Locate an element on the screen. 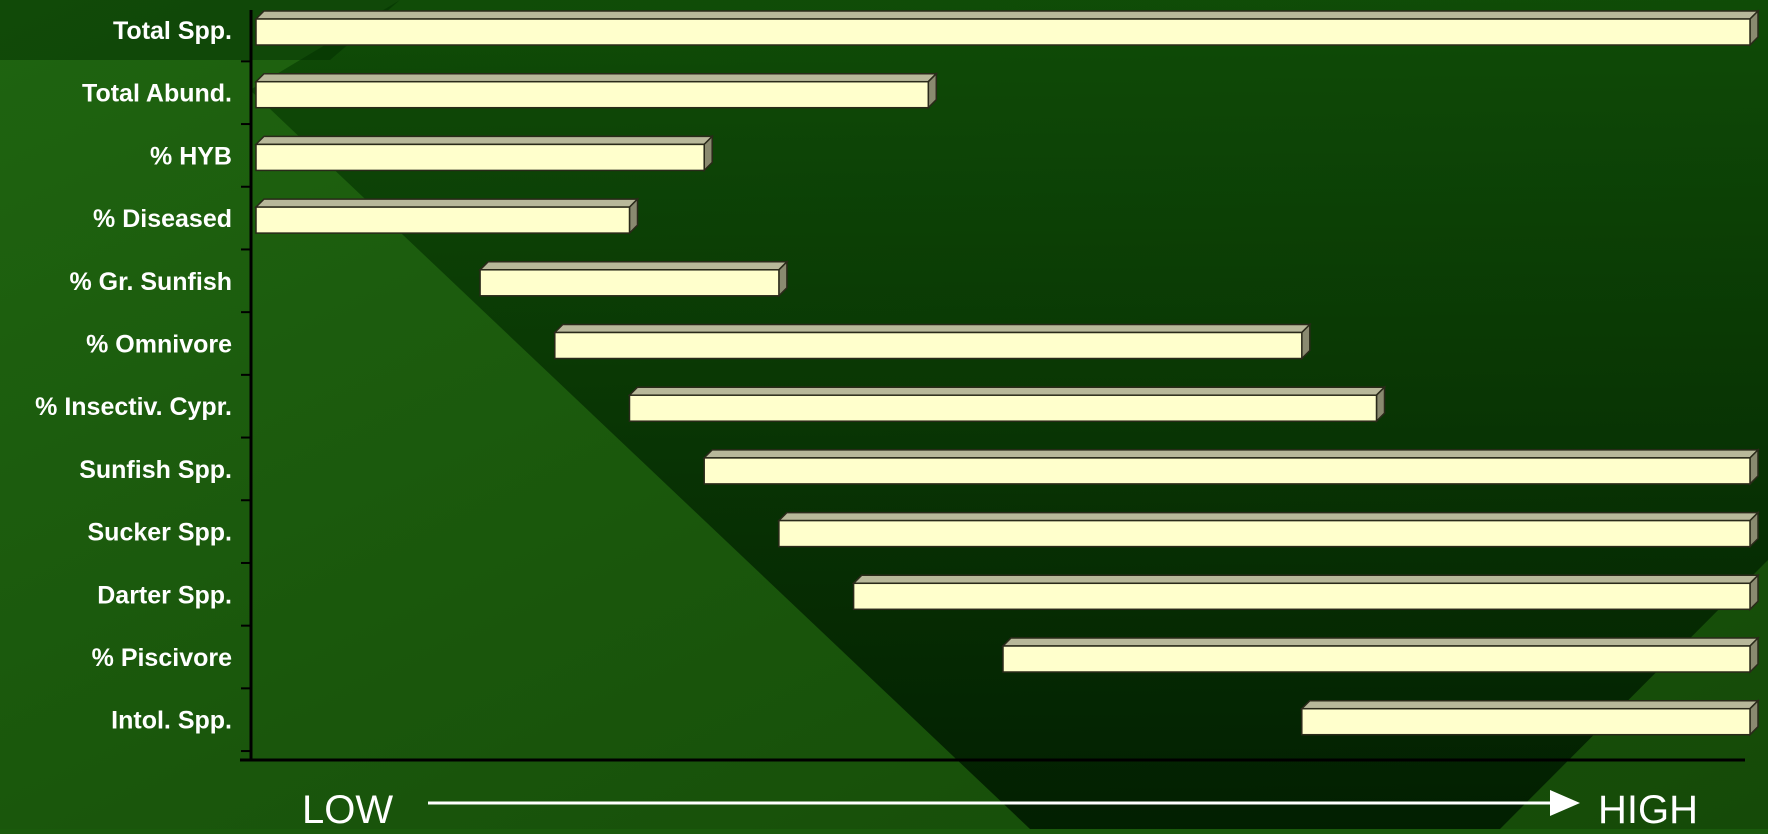 Image resolution: width=1768 pixels, height=834 pixels. category-label: % Diseased is located at coordinates (162, 219).